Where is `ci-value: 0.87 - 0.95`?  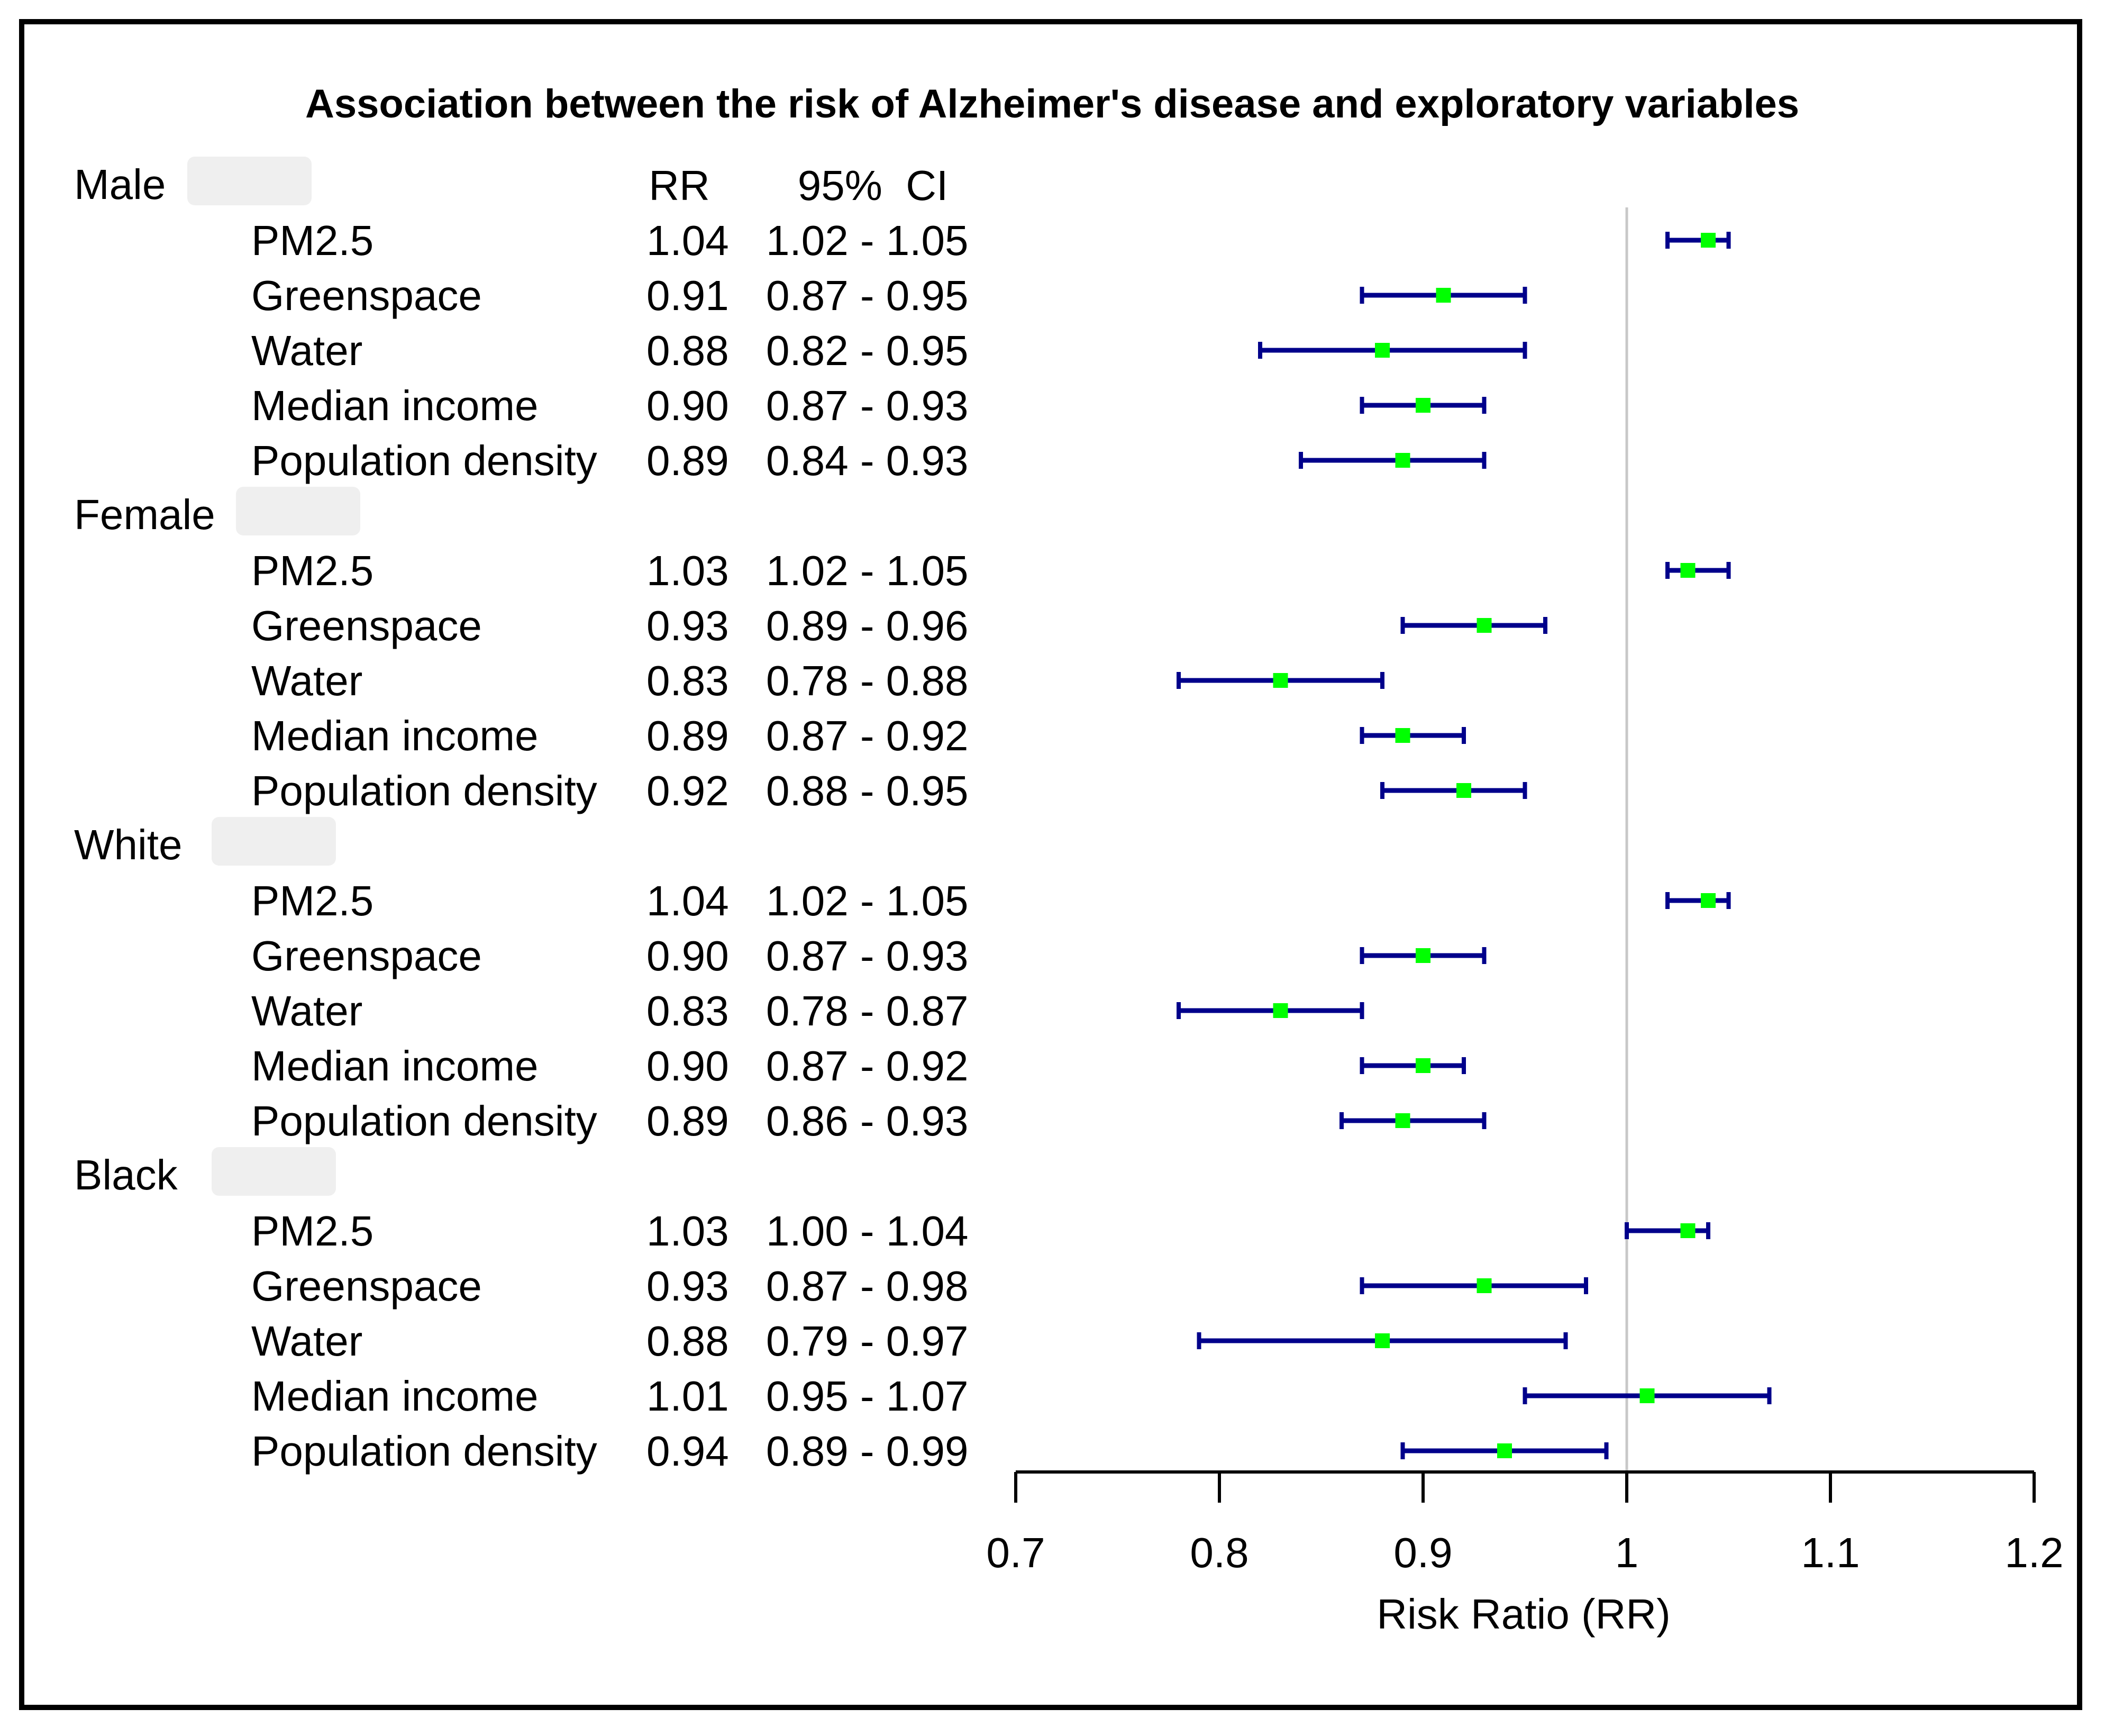 ci-value: 0.87 - 0.95 is located at coordinates (867, 295).